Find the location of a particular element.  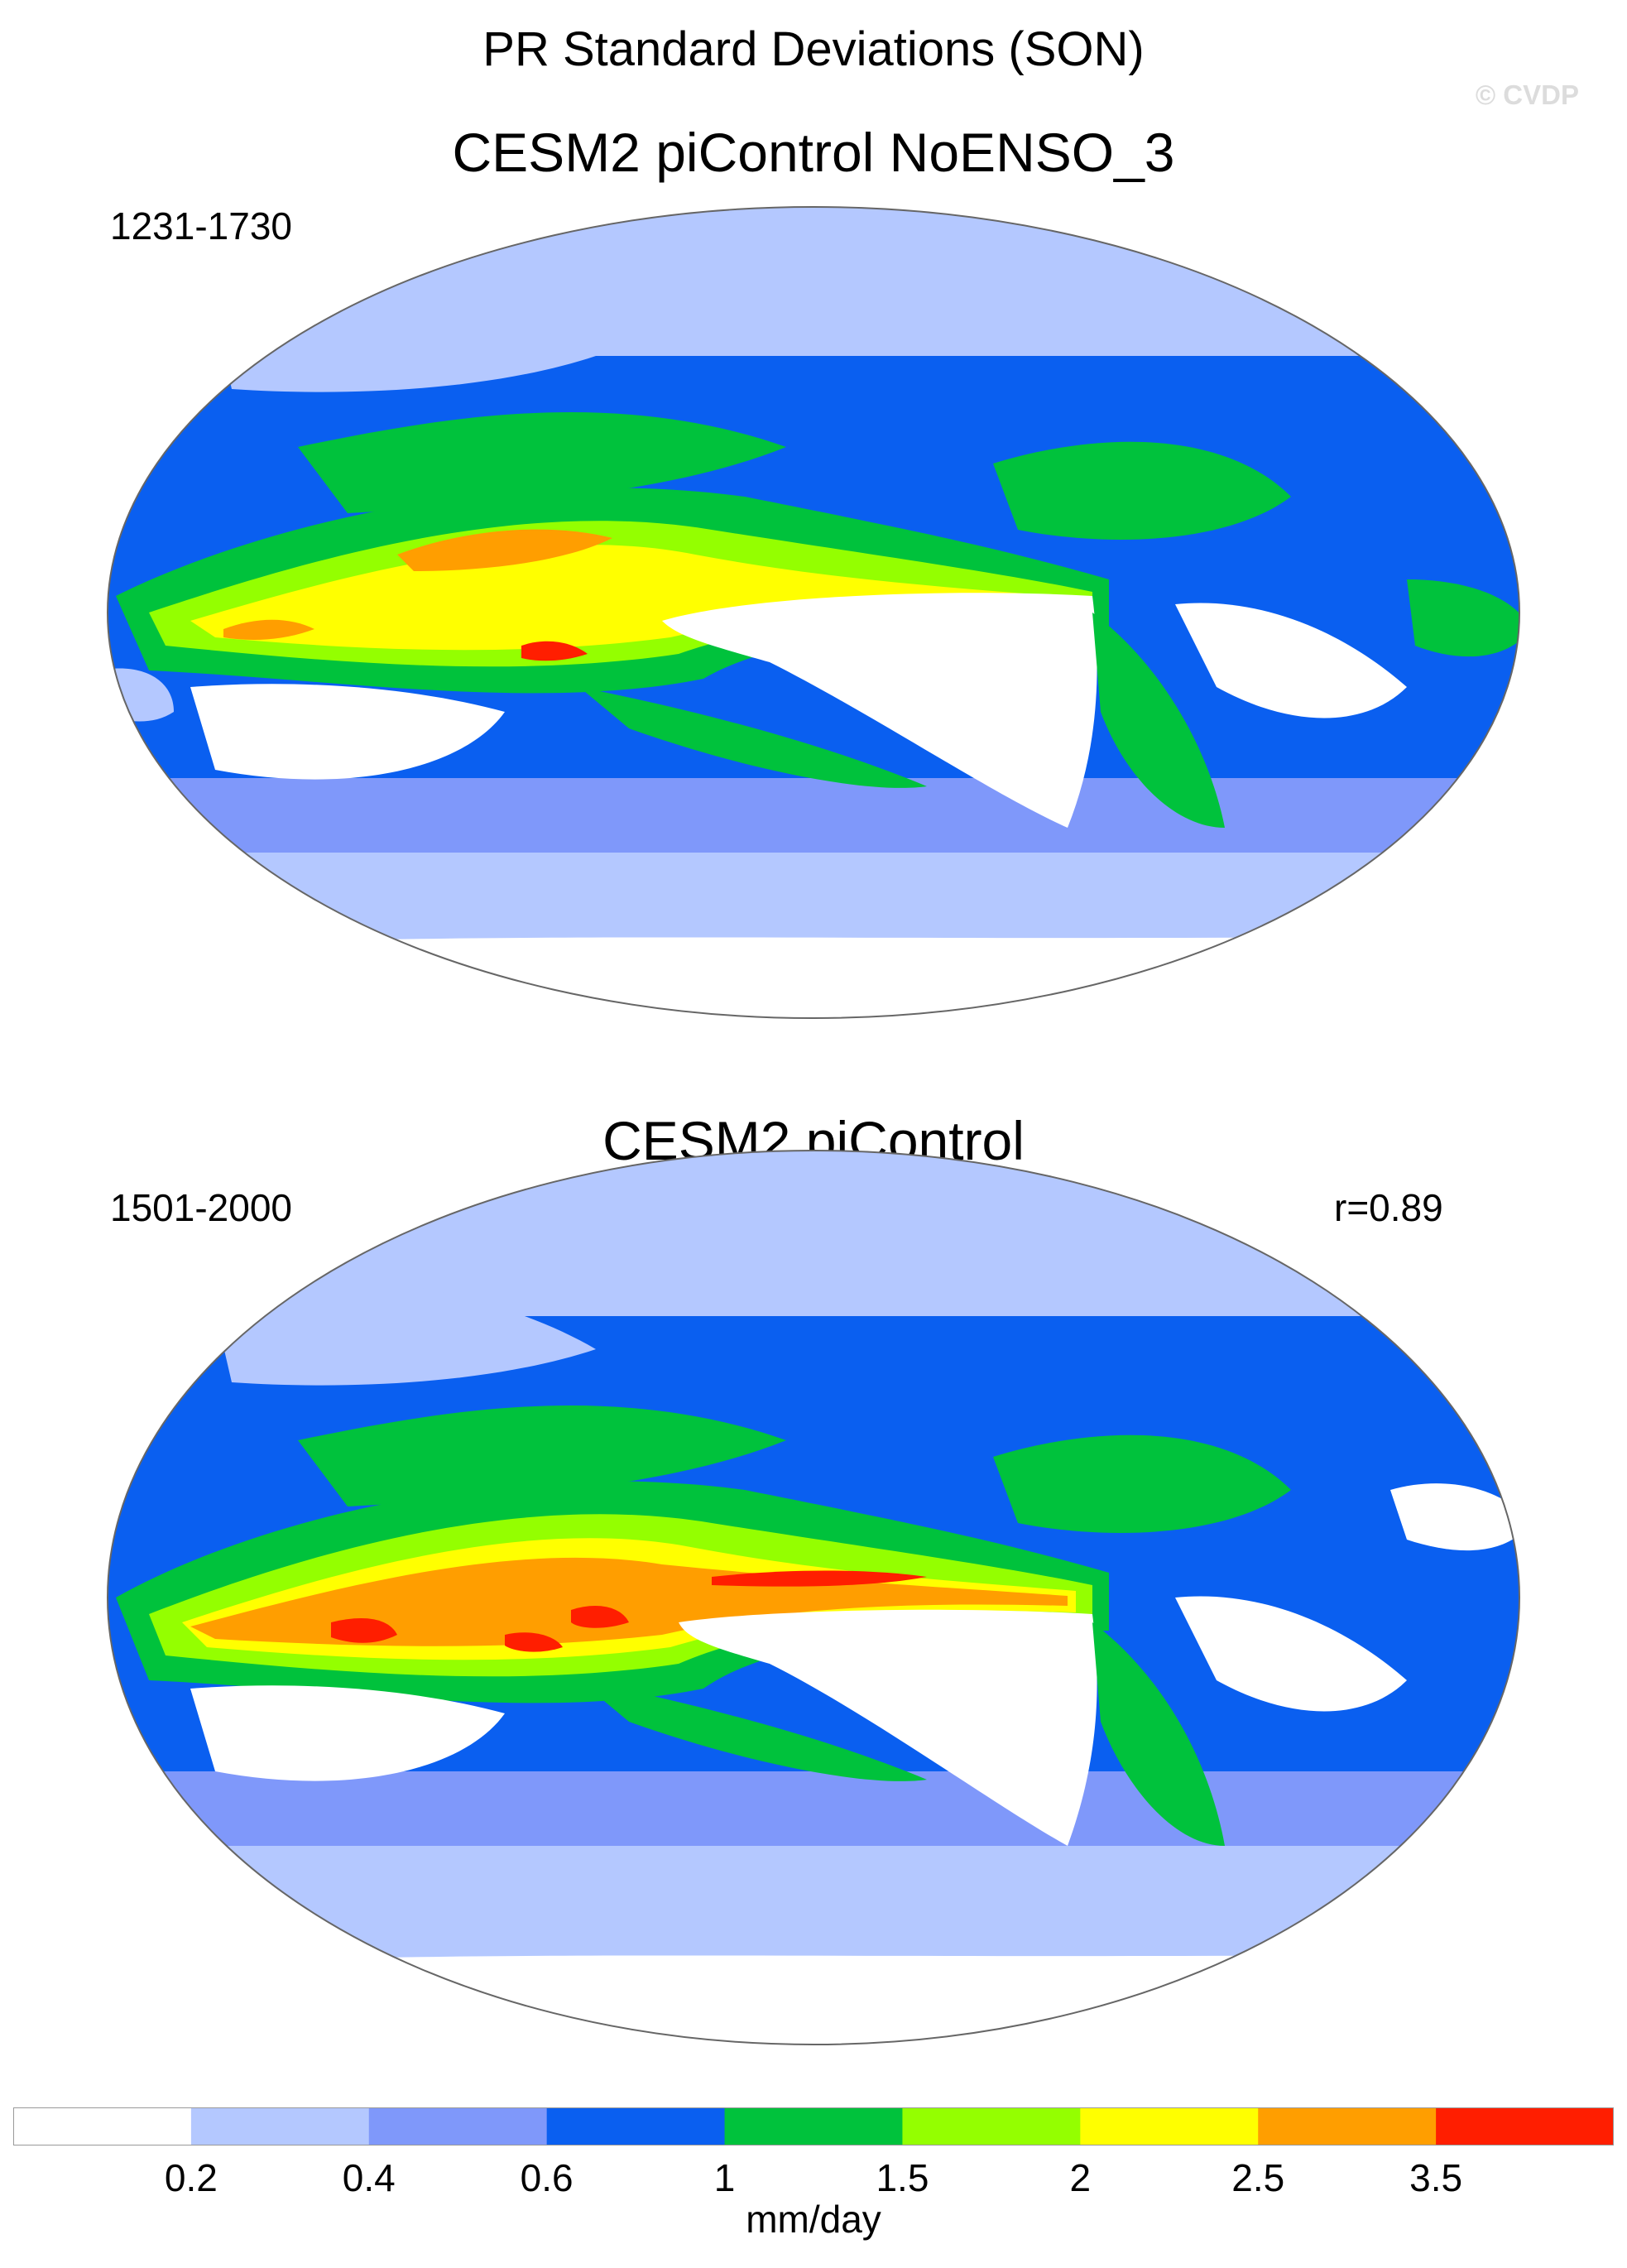

colorbar-tick-label: 3.5 is located at coordinates (1436, 2177).